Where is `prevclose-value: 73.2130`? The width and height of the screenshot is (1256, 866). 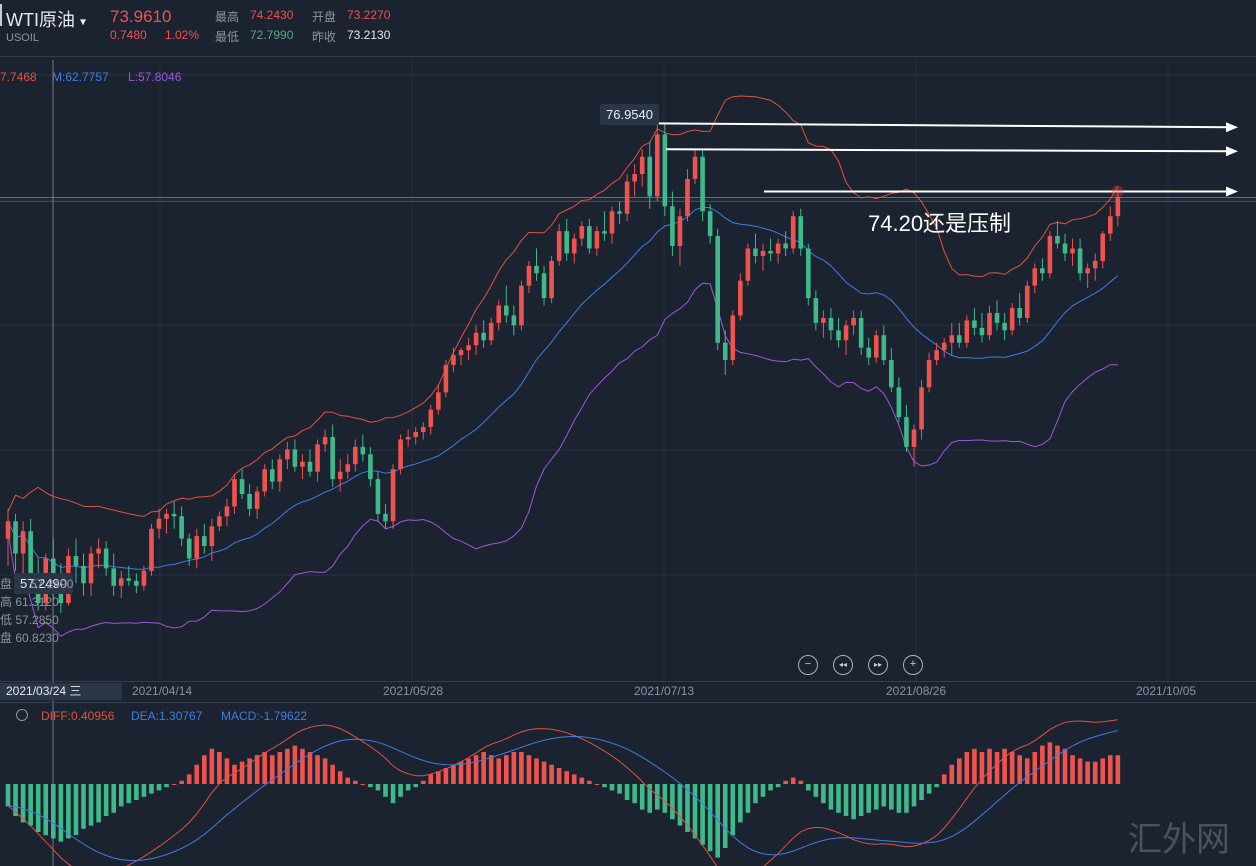
prevclose-value: 73.2130 is located at coordinates (369, 35).